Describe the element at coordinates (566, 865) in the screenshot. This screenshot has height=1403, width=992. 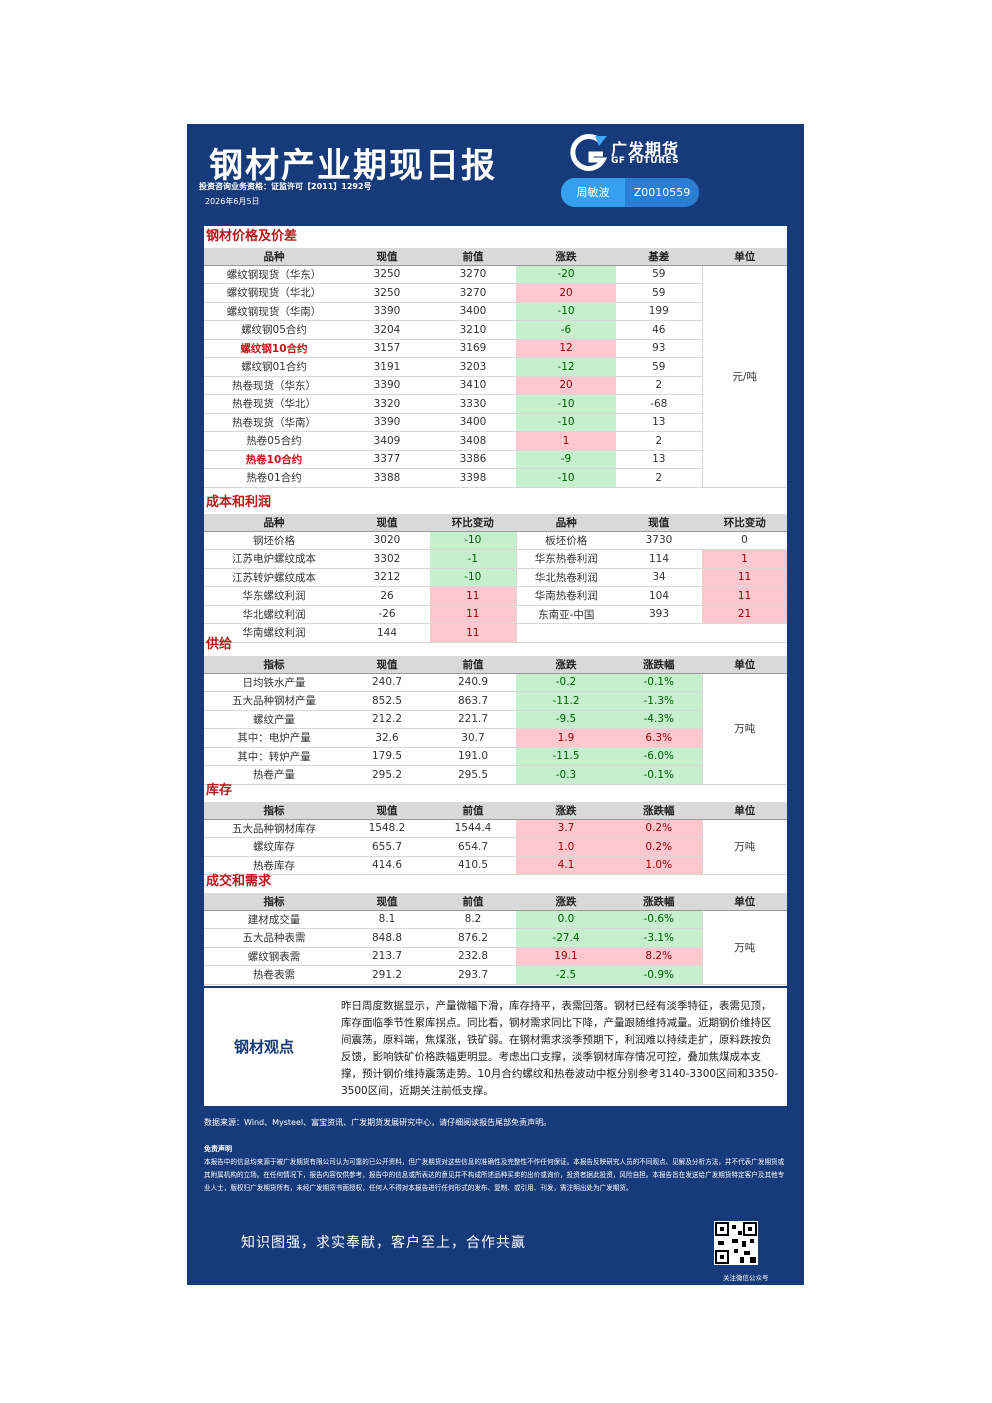
I see `change-value: 4.1` at that location.